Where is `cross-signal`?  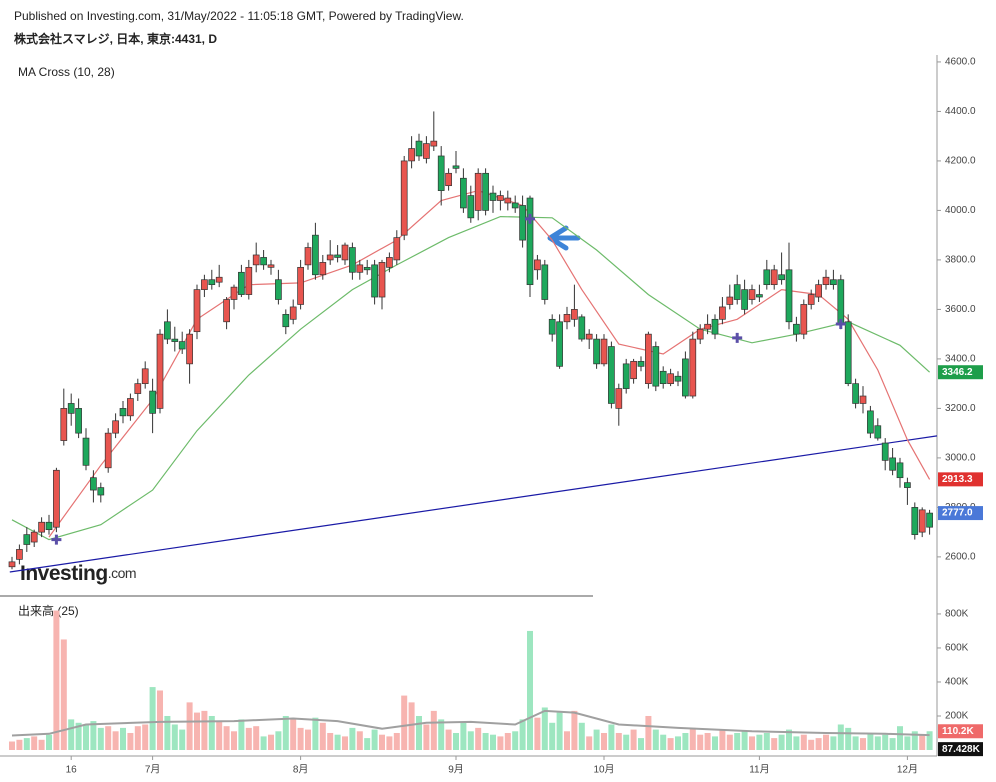 cross-signal is located at coordinates (530, 218).